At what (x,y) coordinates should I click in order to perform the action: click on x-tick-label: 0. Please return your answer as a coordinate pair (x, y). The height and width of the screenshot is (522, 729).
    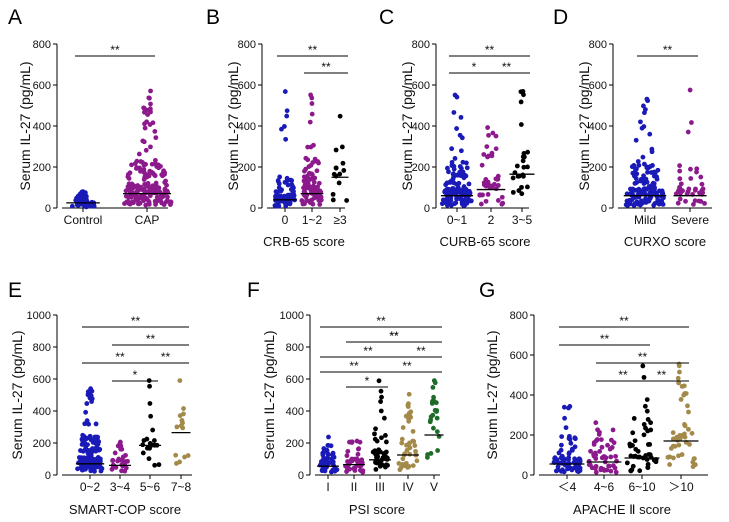
    Looking at the image, I should click on (285, 220).